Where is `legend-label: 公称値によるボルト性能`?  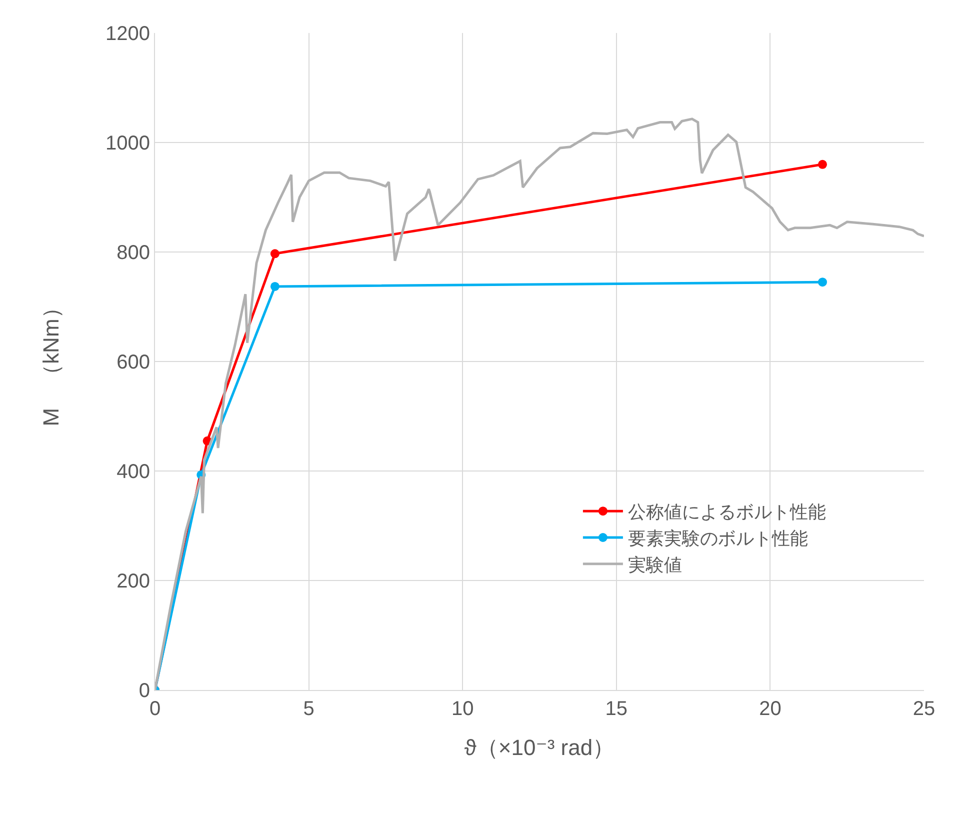
legend-label: 公称値によるボルト性能 is located at coordinates (727, 512).